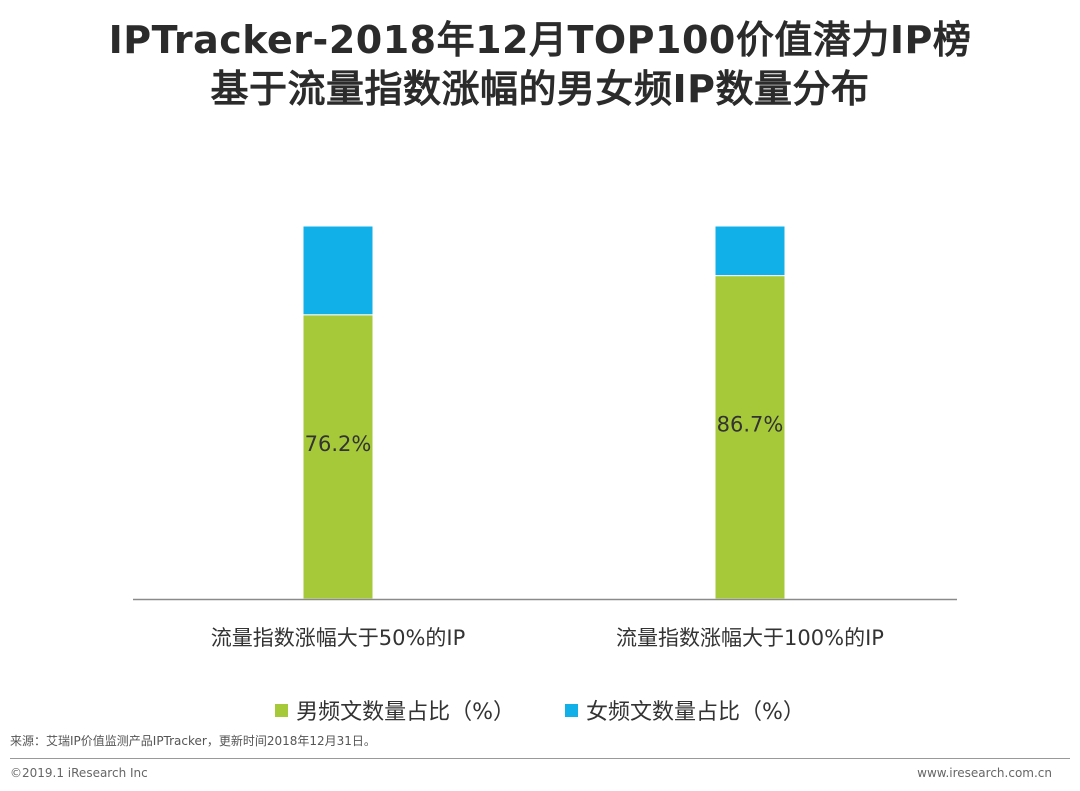 The height and width of the screenshot is (791, 1080). What do you see at coordinates (338, 638) in the screenshot?
I see `x-tick-label-0: 流量指数涨幅大于50%的IP` at bounding box center [338, 638].